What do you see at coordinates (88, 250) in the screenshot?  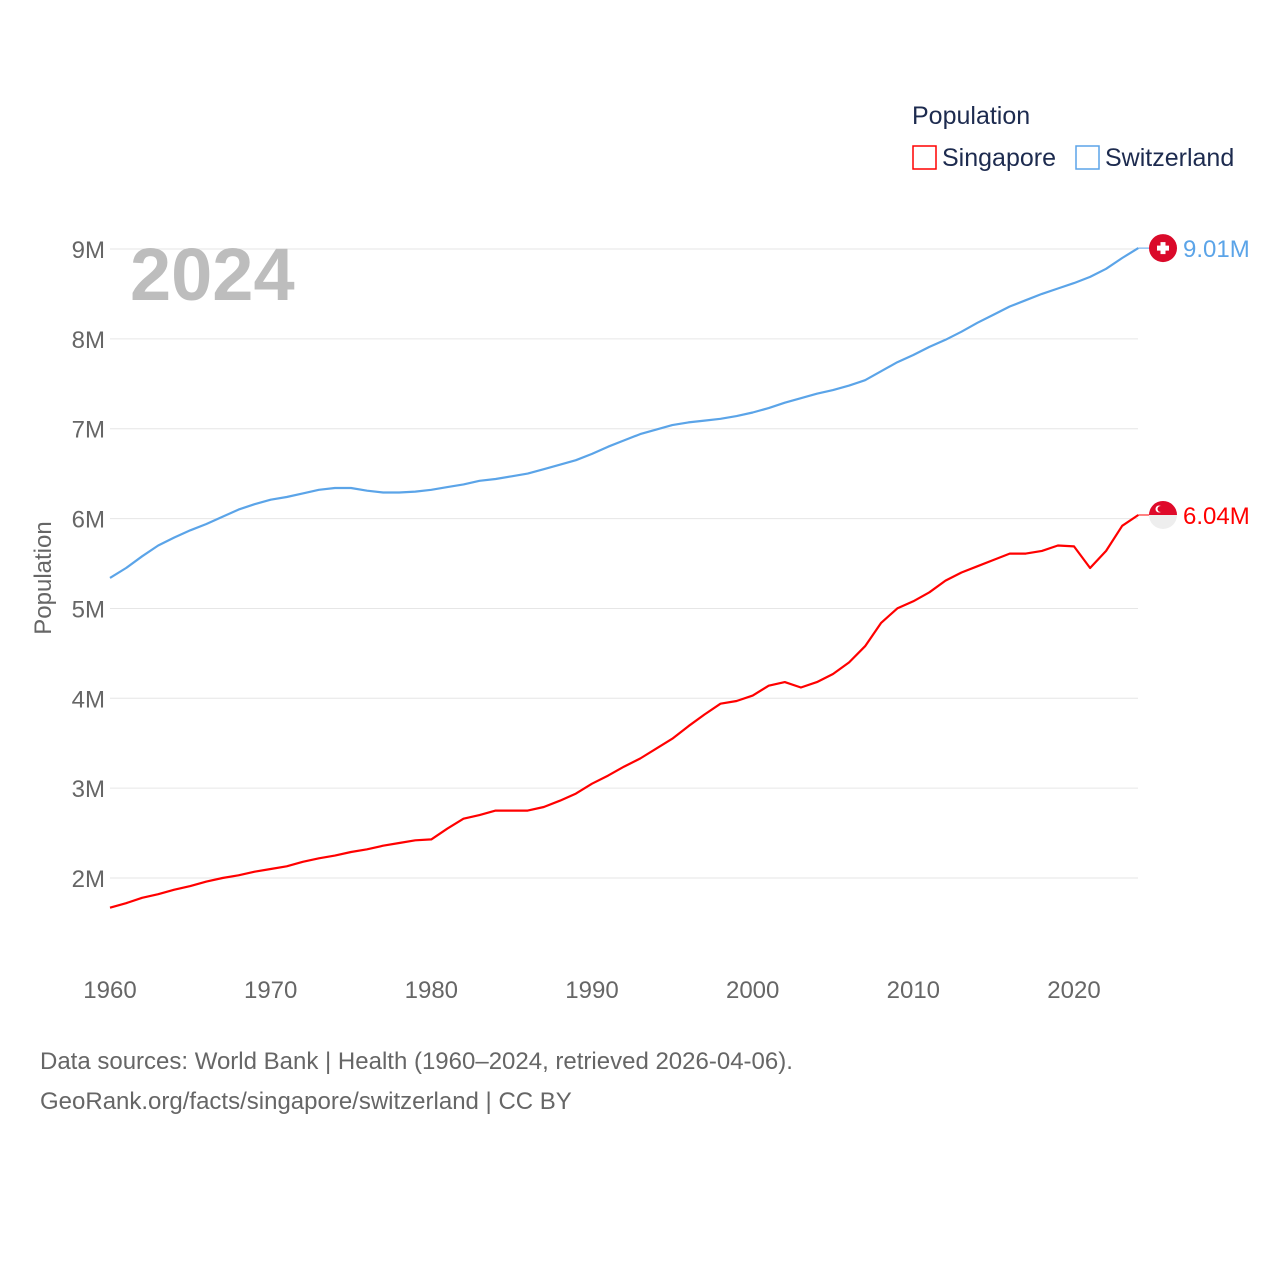 I see `y-tick-label: 9M` at bounding box center [88, 250].